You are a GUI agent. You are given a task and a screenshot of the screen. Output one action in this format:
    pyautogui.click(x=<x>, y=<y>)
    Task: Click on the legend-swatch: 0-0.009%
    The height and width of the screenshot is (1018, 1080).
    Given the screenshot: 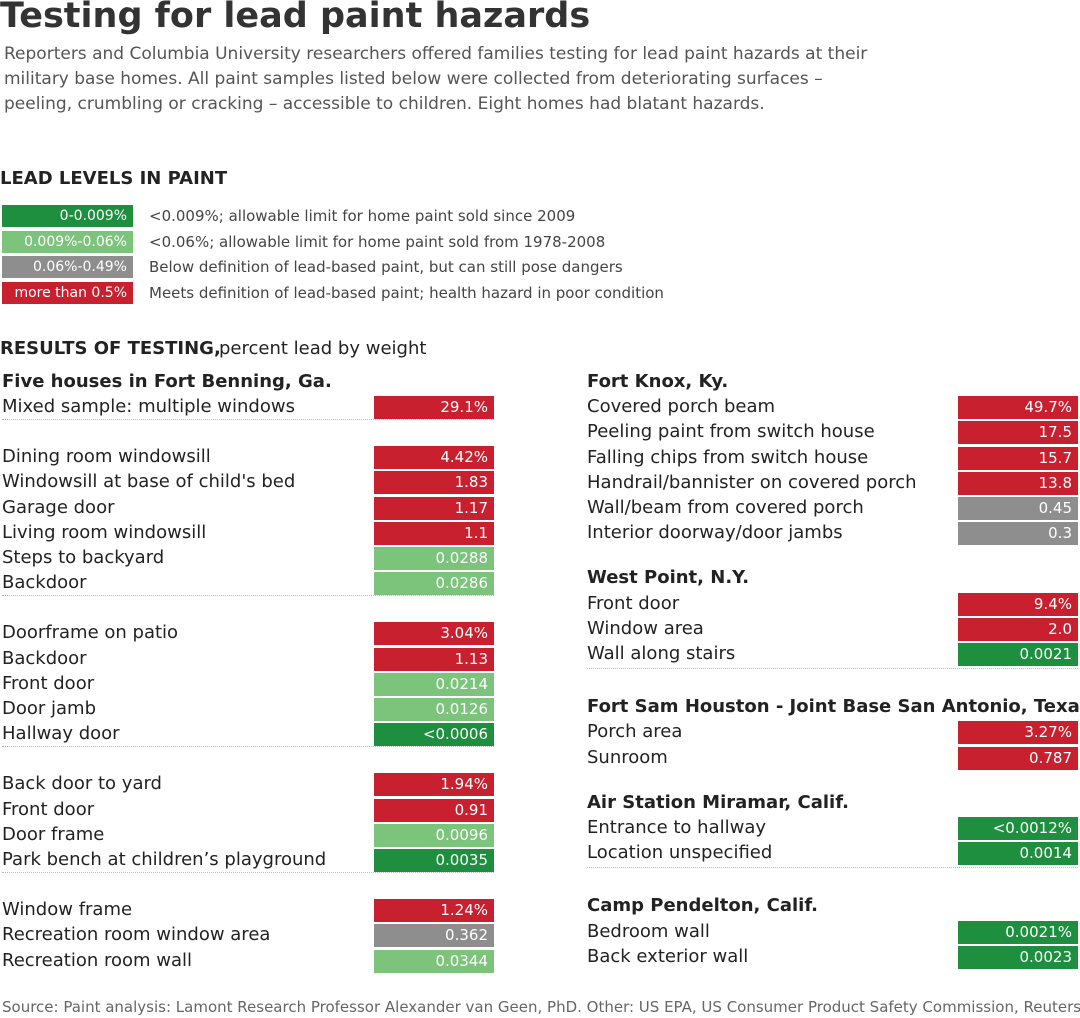 What is the action you would take?
    pyautogui.click(x=67, y=216)
    